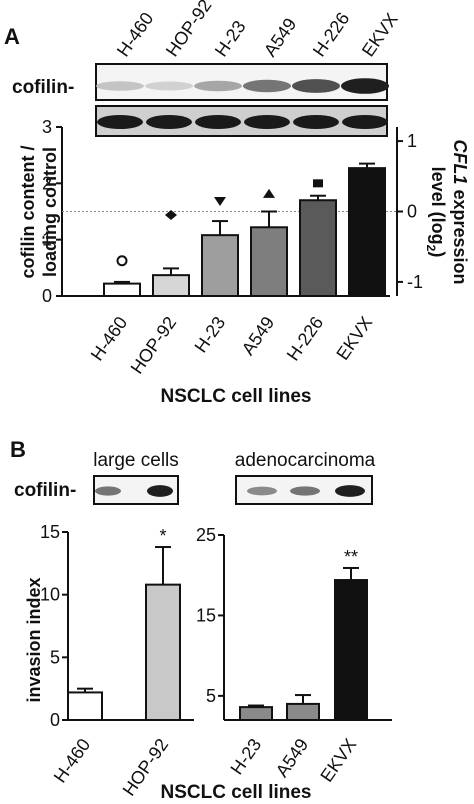  What do you see at coordinates (135, 35) in the screenshot?
I see `lane-label: H-460` at bounding box center [135, 35].